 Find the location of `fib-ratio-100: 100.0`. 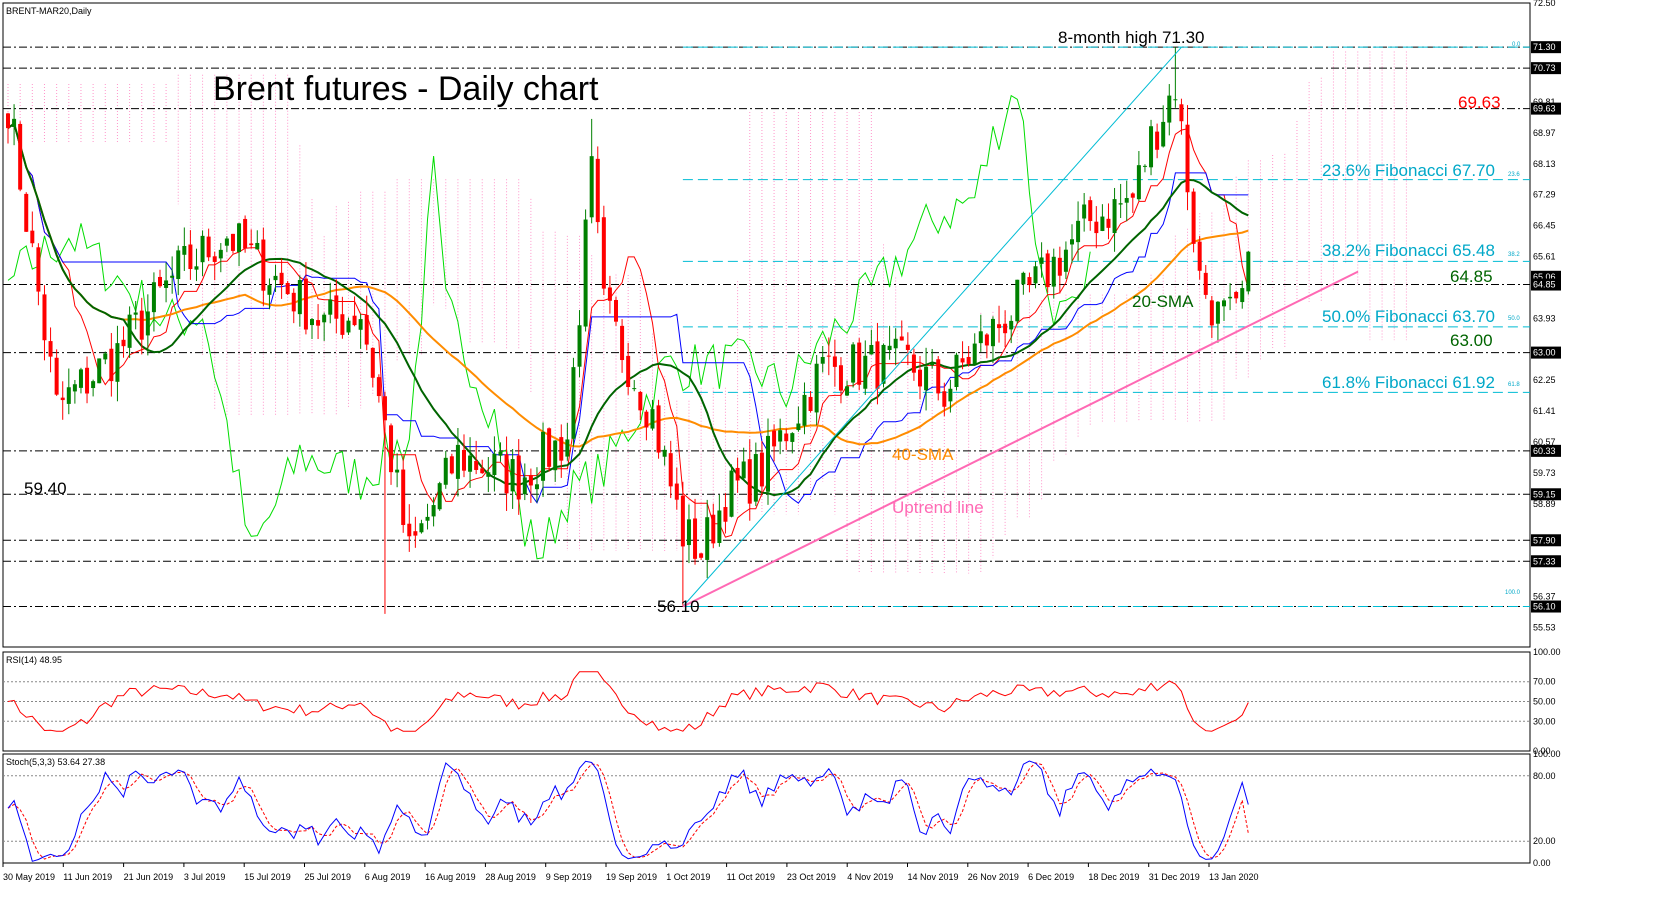

fib-ratio-100: 100.0 is located at coordinates (1513, 593).